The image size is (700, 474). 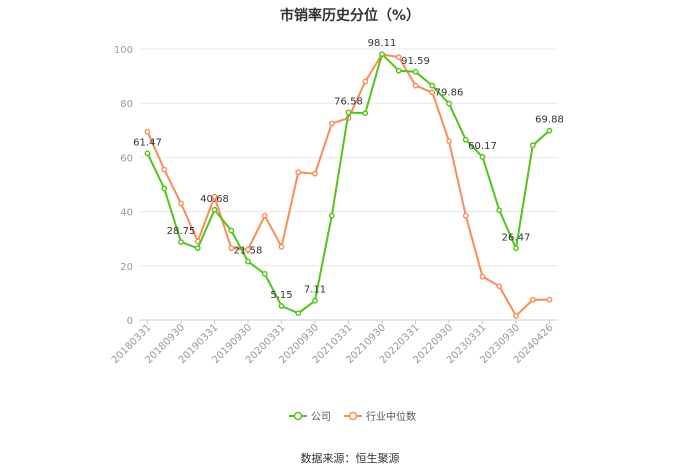 I want to click on y-tick-label: 80, so click(x=126, y=104).